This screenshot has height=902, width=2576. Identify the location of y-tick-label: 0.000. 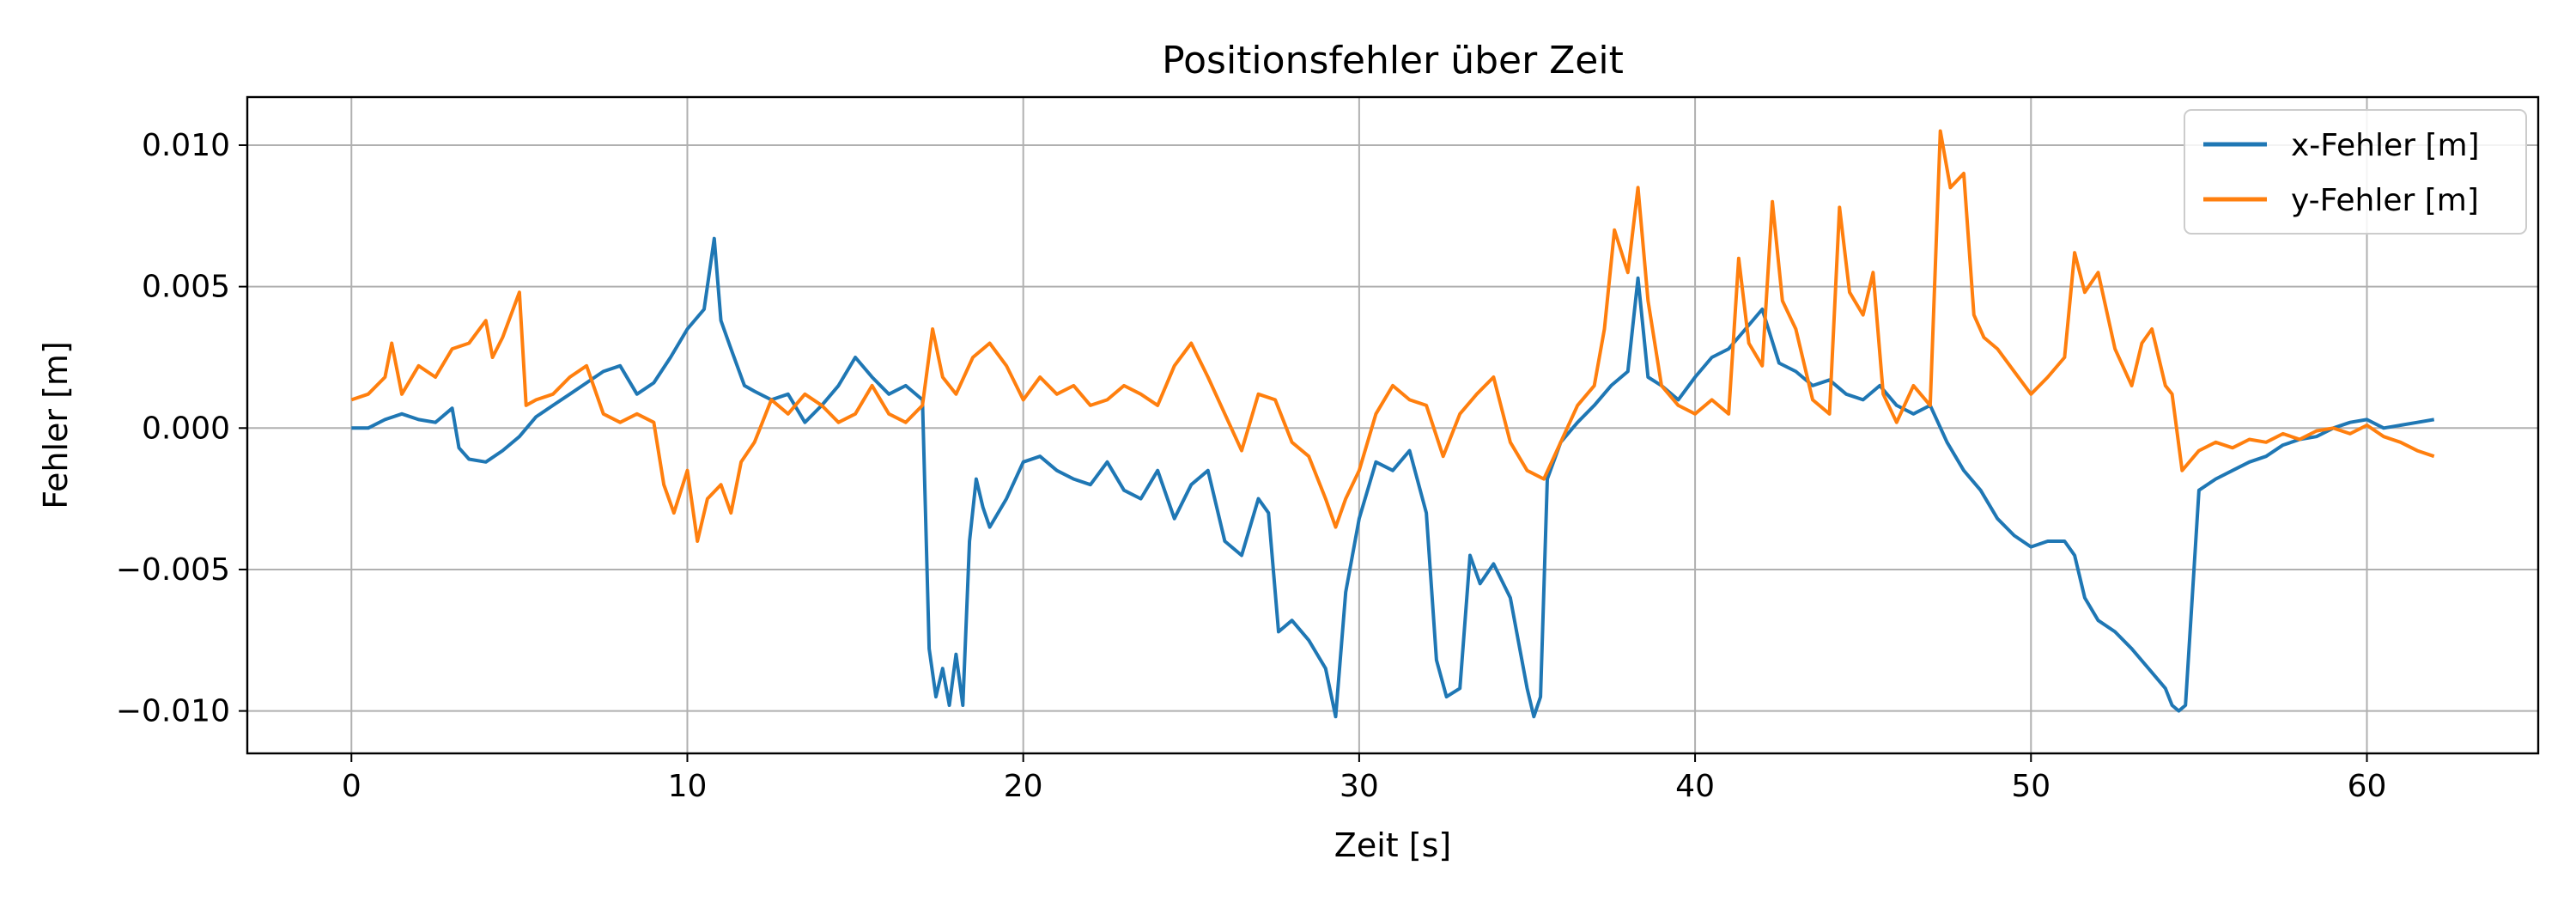
(186, 428).